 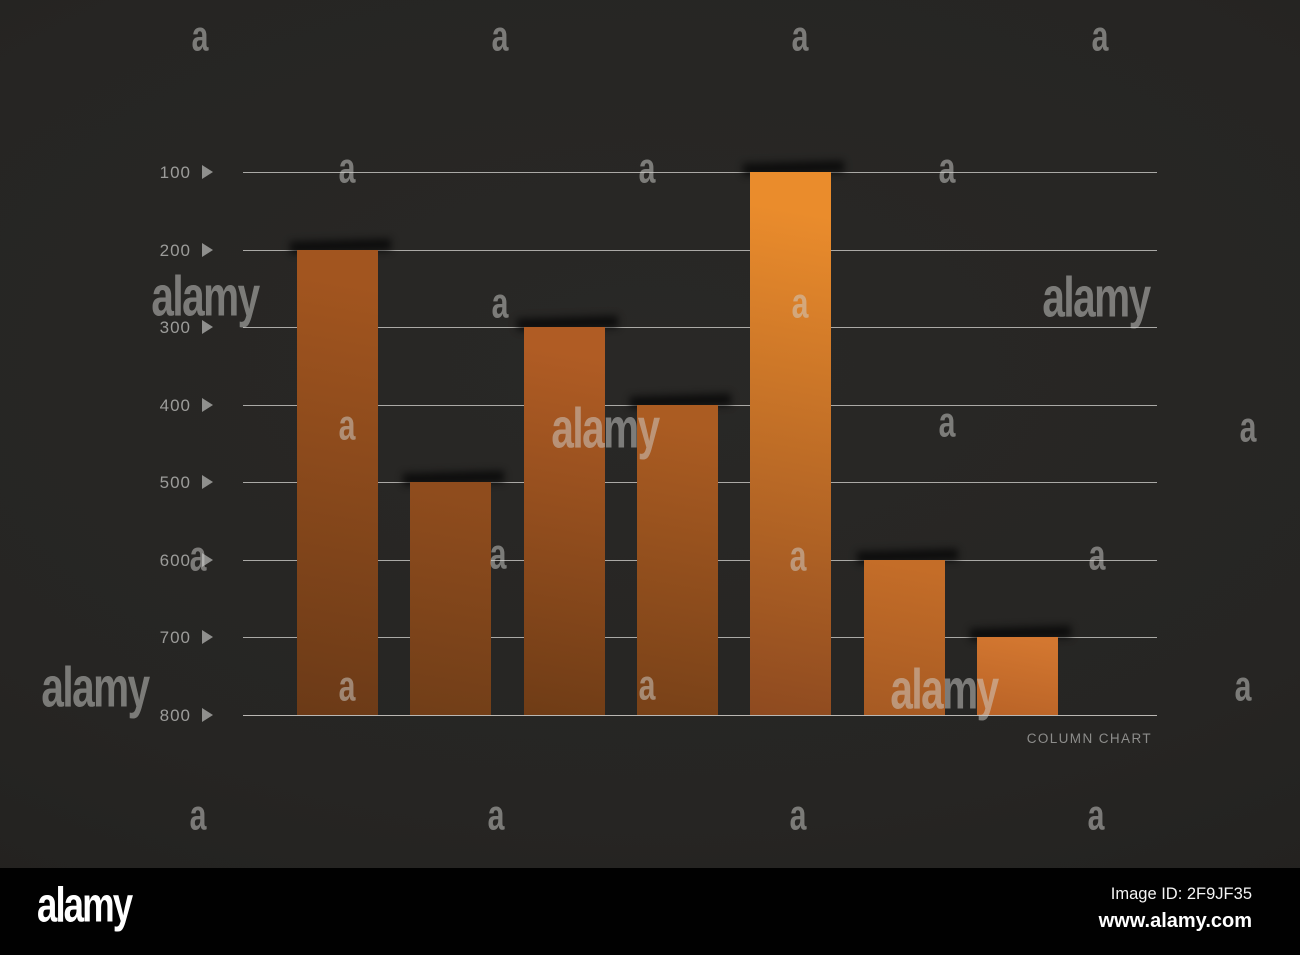 I want to click on footer-info: Image ID: 2F9JF35 www.alamy.com, so click(x=1175, y=909).